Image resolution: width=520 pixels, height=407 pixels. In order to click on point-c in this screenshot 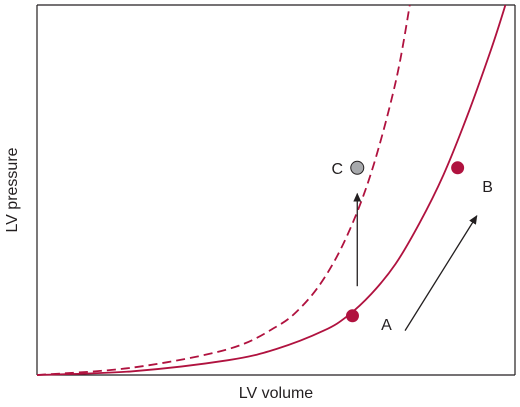, I will do `click(357, 167)`.